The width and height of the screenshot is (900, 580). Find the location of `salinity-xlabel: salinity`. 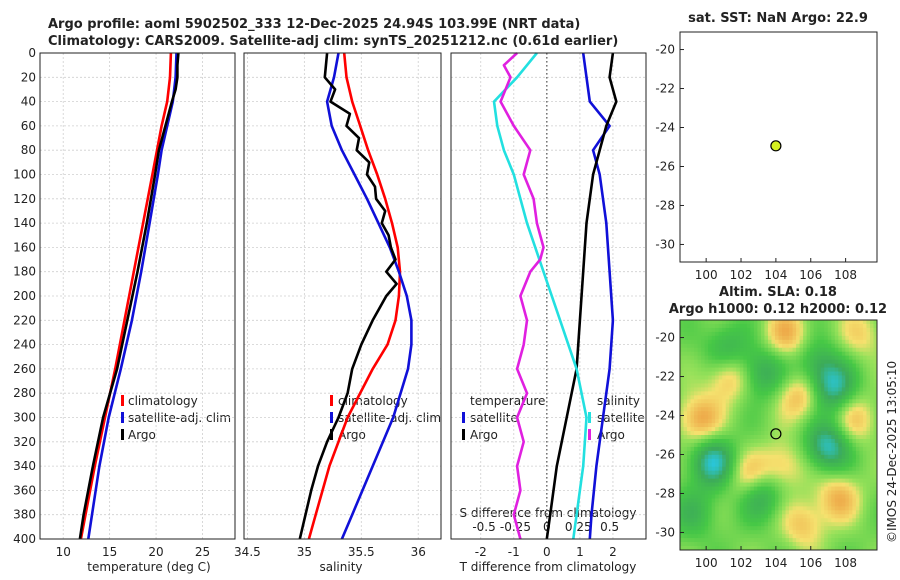

salinity-xlabel: salinity is located at coordinates (340, 567).